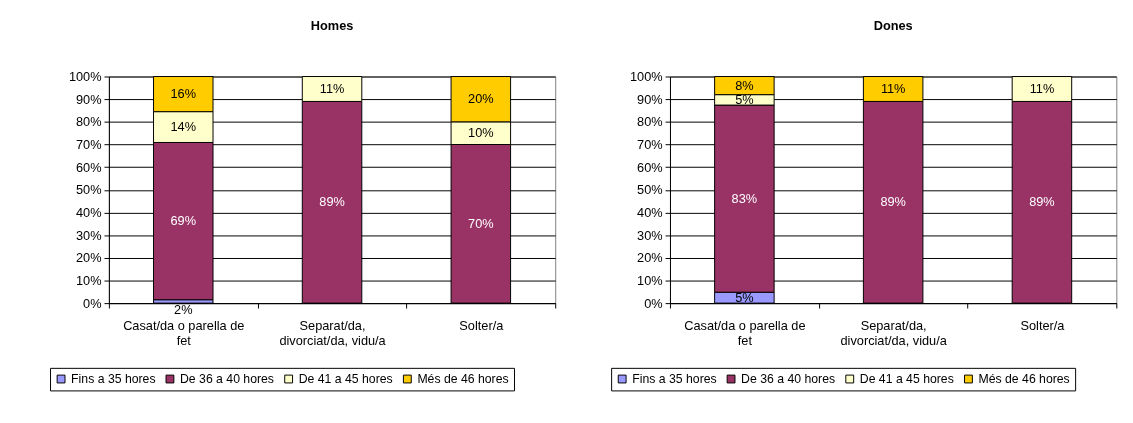 This screenshot has width=1133, height=423. Describe the element at coordinates (481, 133) in the screenshot. I see `data-label: 10%` at that location.